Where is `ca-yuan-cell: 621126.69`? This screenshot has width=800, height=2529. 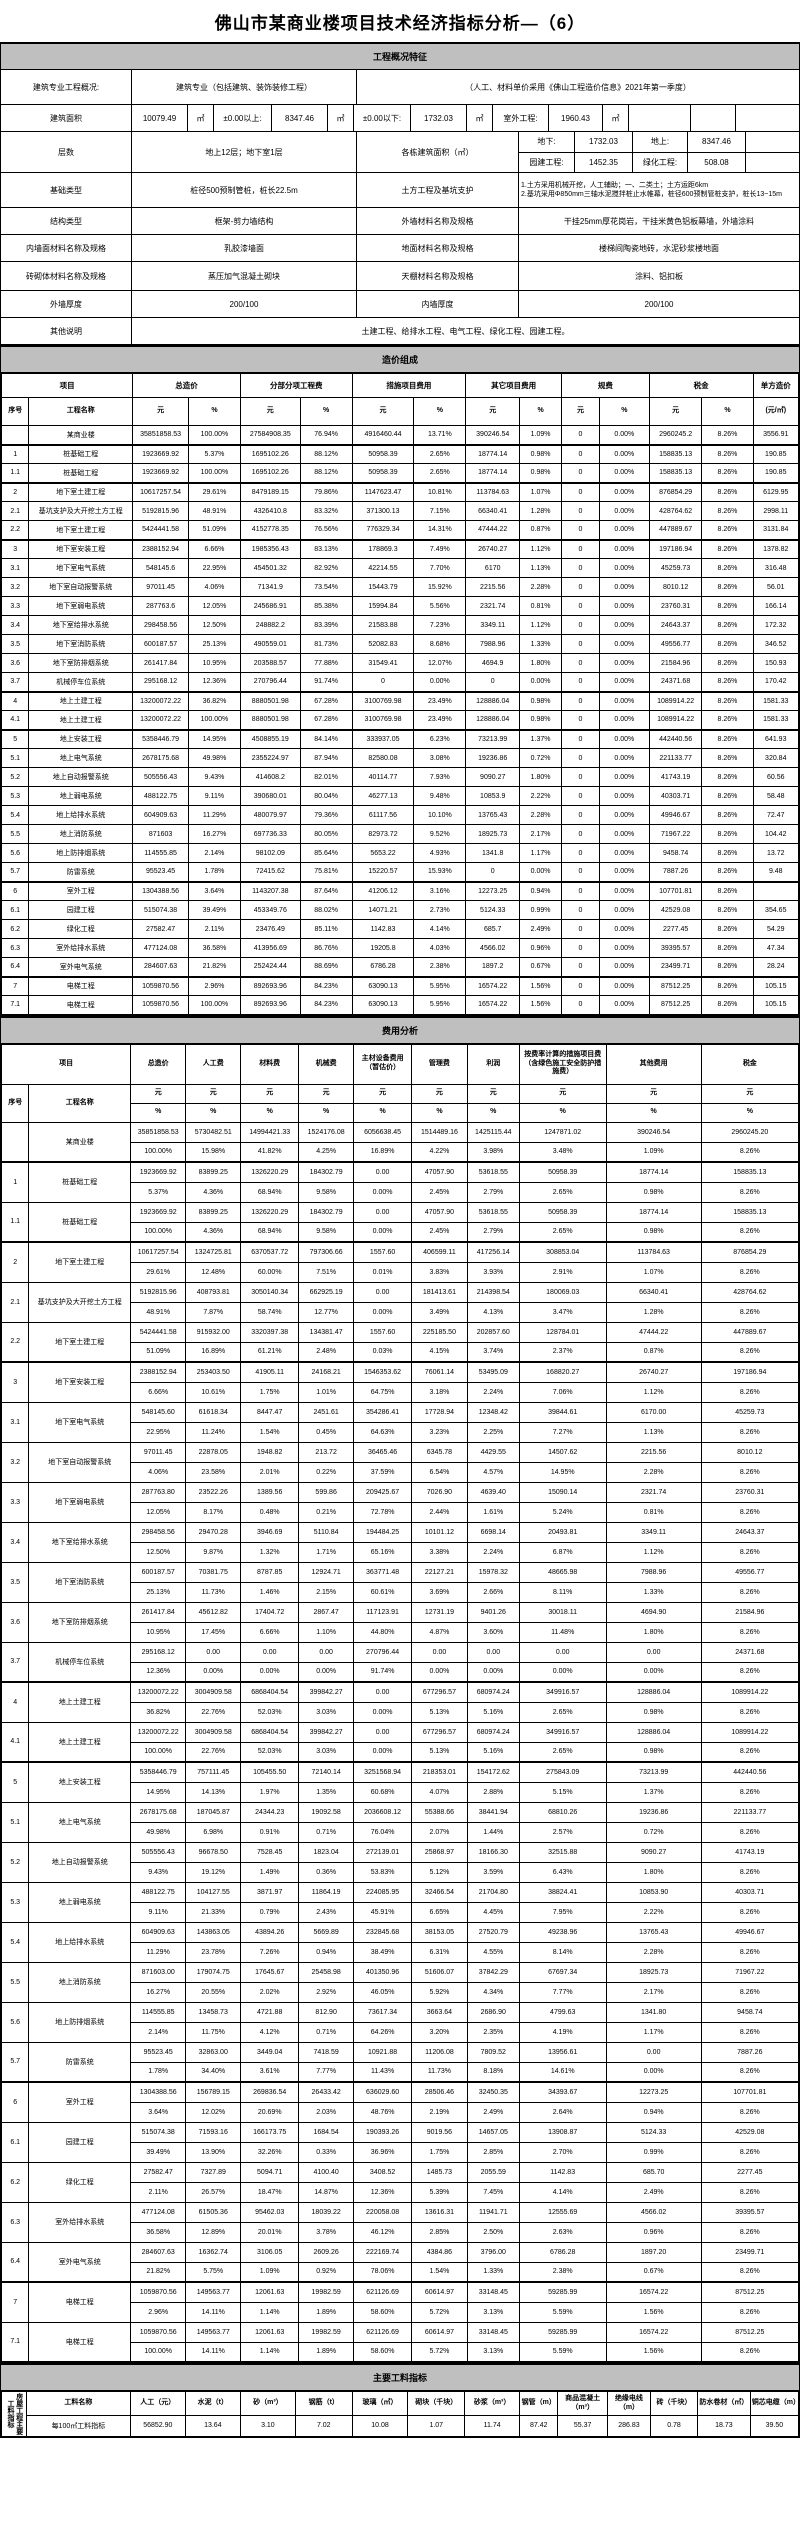 ca-yuan-cell: 621126.69 is located at coordinates (382, 2332).